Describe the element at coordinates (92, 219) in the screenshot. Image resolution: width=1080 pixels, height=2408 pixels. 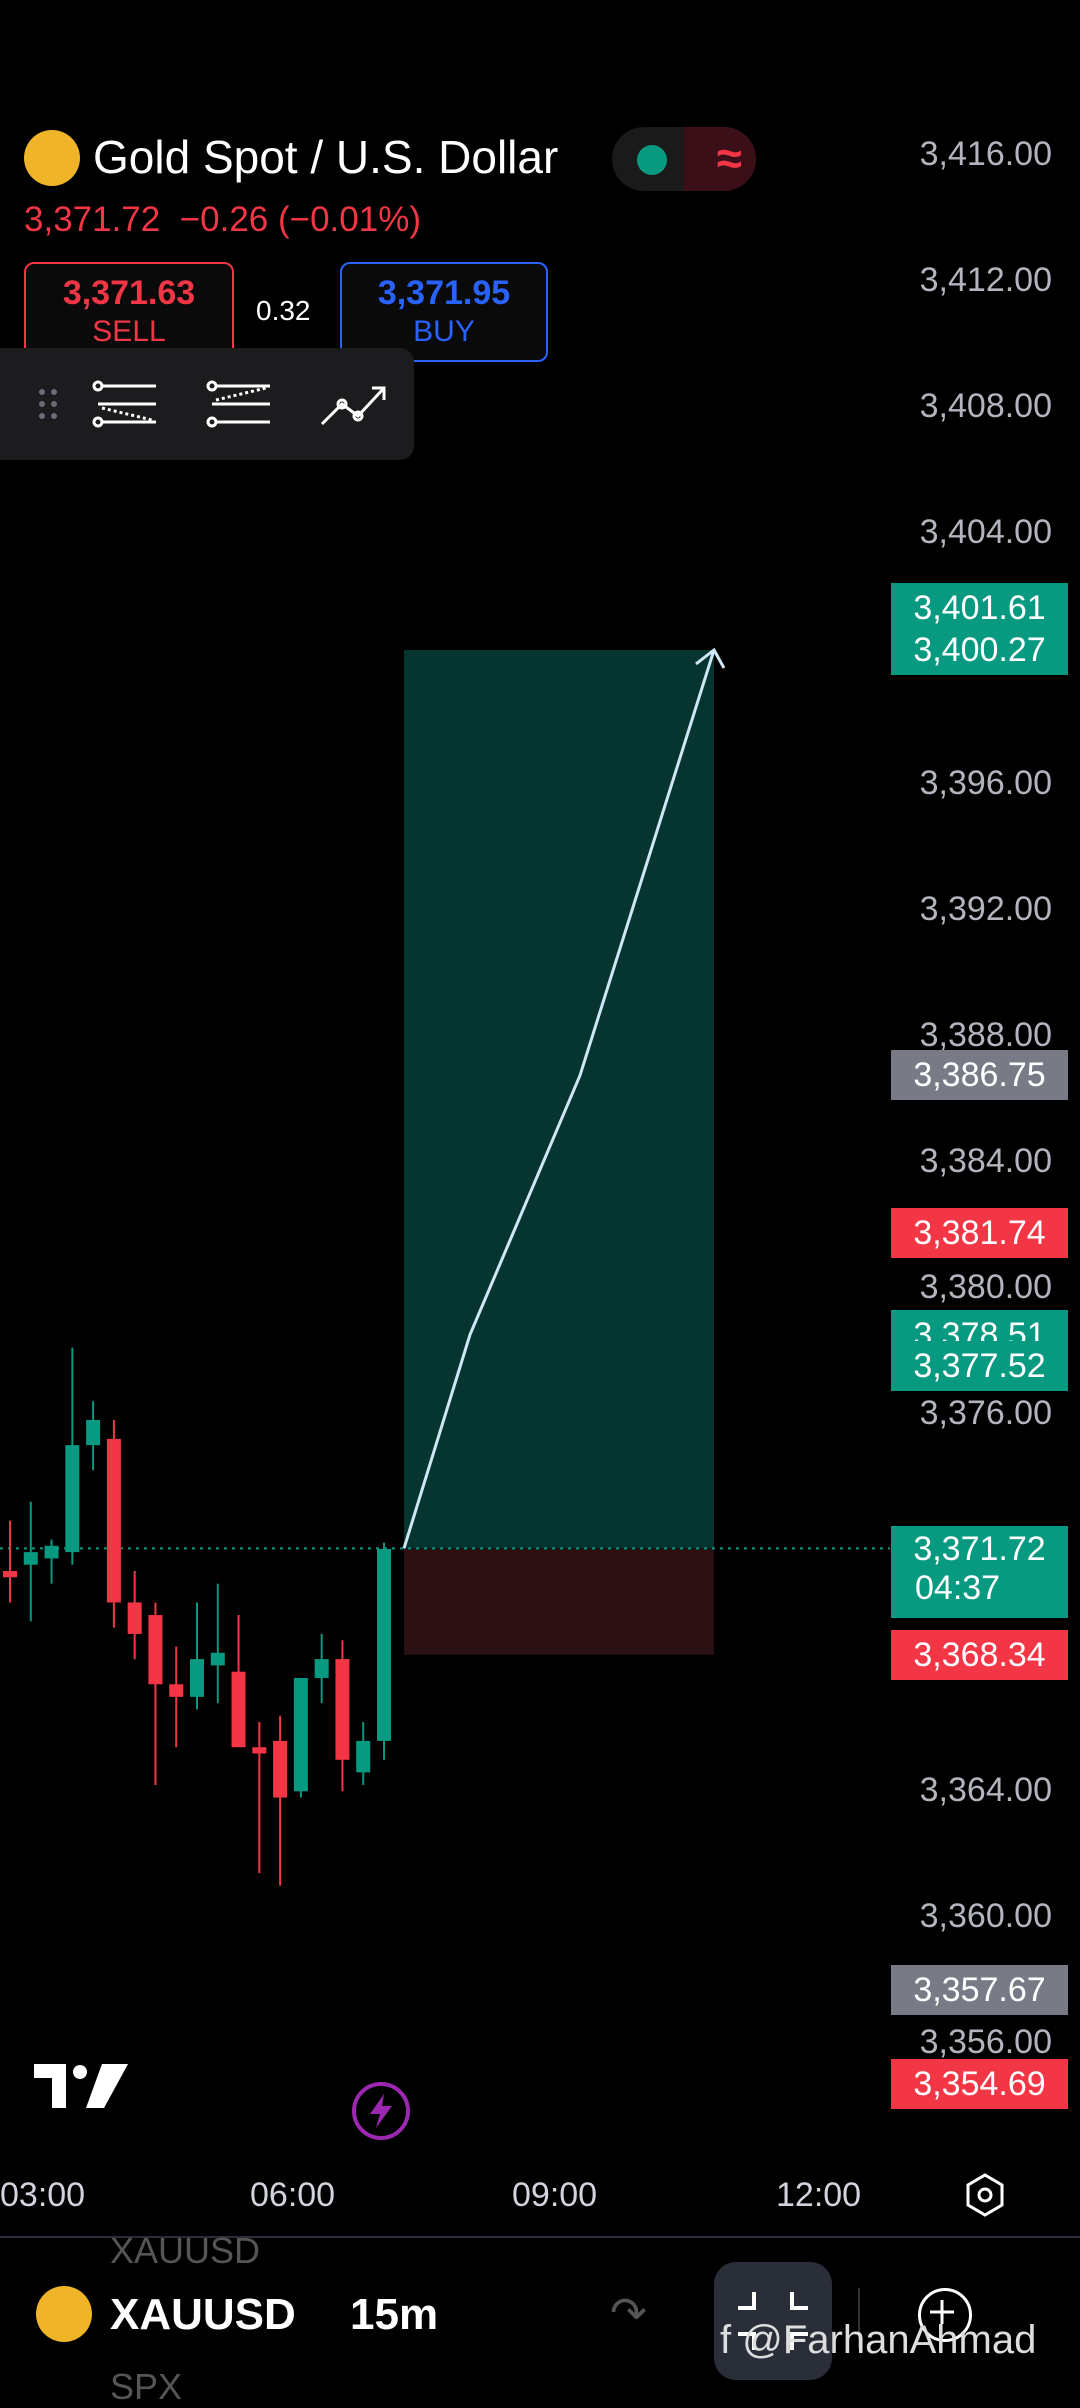
I see `last-price: 3,371.72` at that location.